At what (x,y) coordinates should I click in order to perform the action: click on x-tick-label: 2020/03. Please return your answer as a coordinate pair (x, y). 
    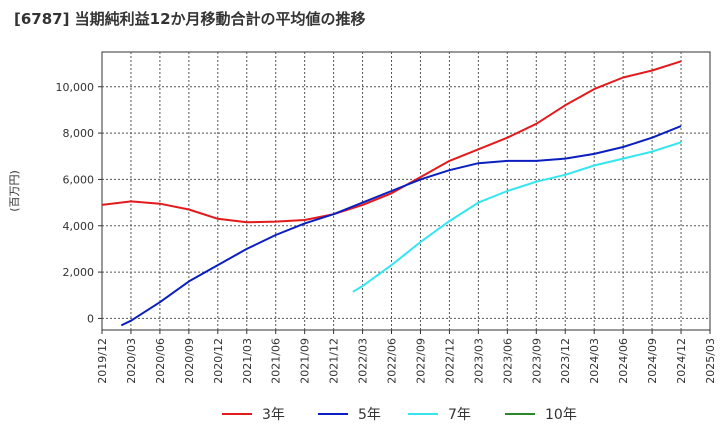
    Looking at the image, I should click on (131, 361).